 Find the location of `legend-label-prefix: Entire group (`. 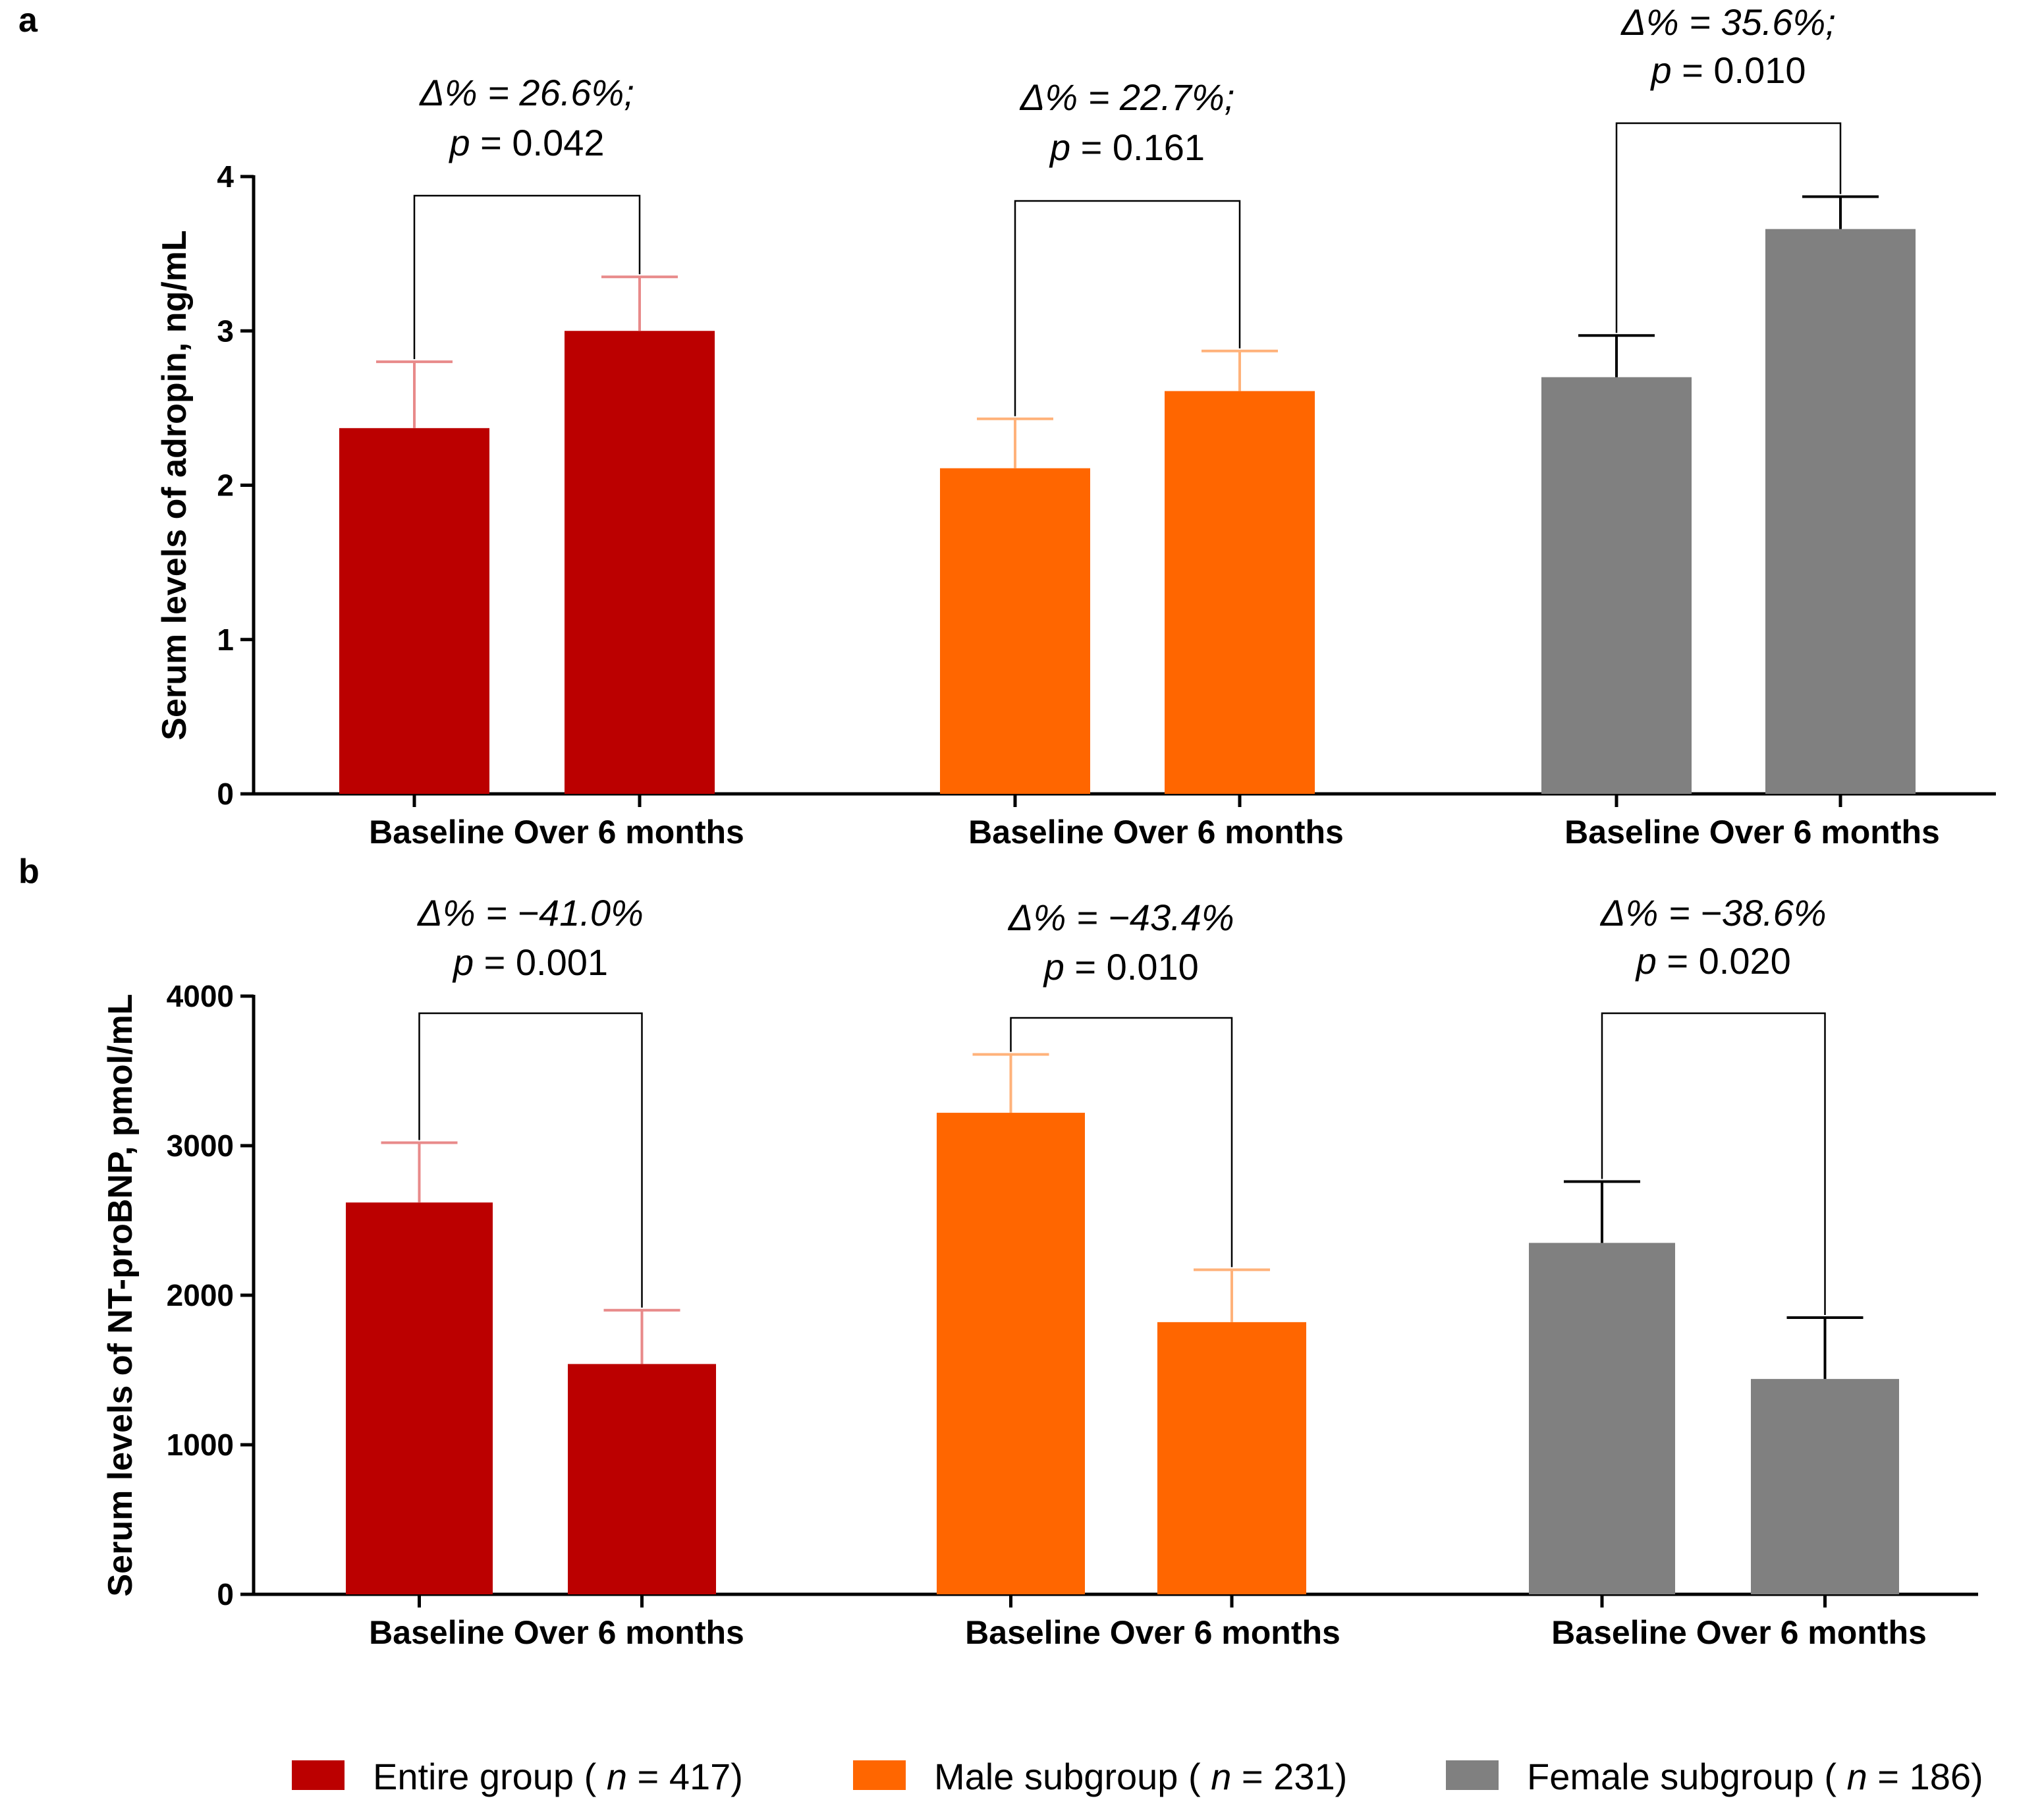

legend-label-prefix: Entire group ( is located at coordinates (490, 1776).